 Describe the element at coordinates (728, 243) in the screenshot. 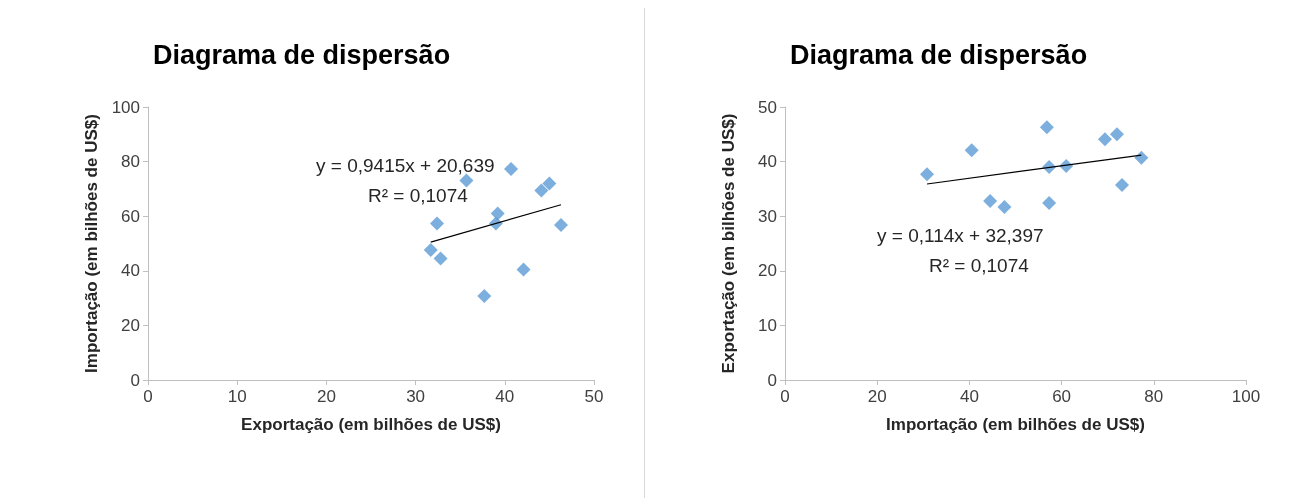

I see `y-axis-title: Exportação (em bilhões de US$)` at that location.